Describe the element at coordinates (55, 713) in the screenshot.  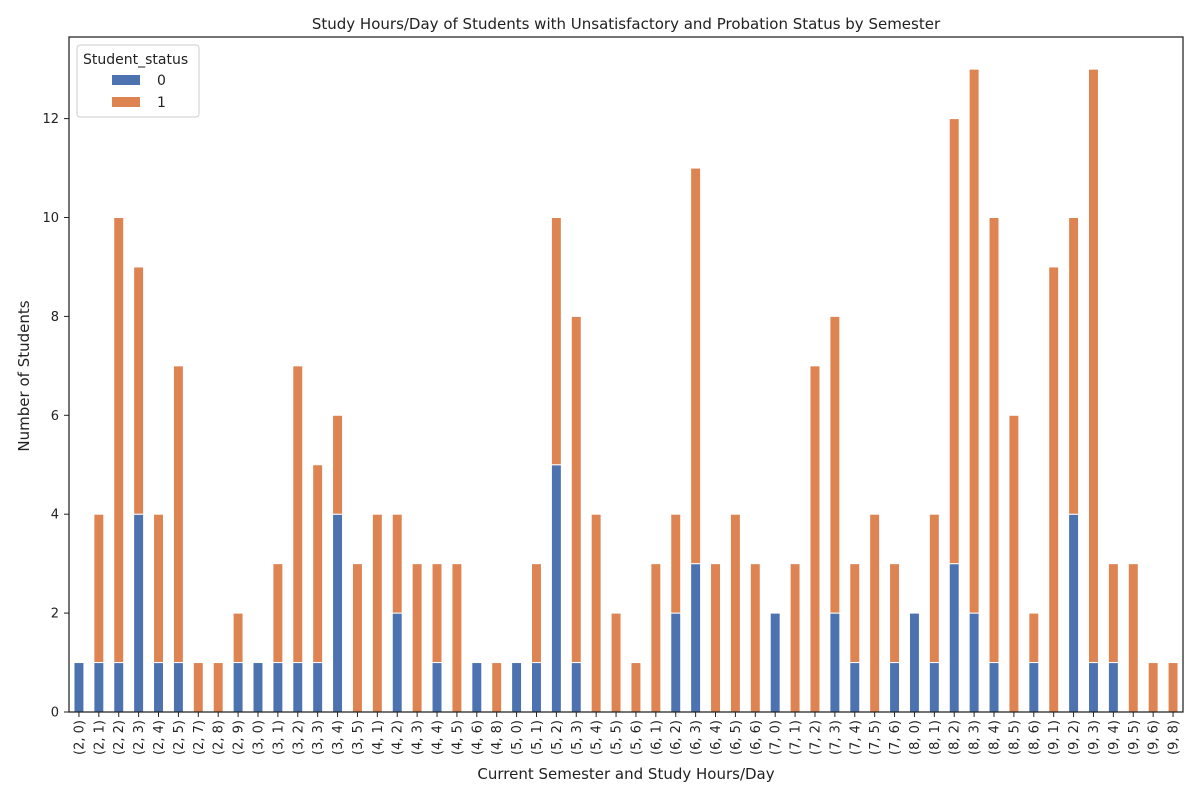
I see `y-tick-label: 0` at that location.